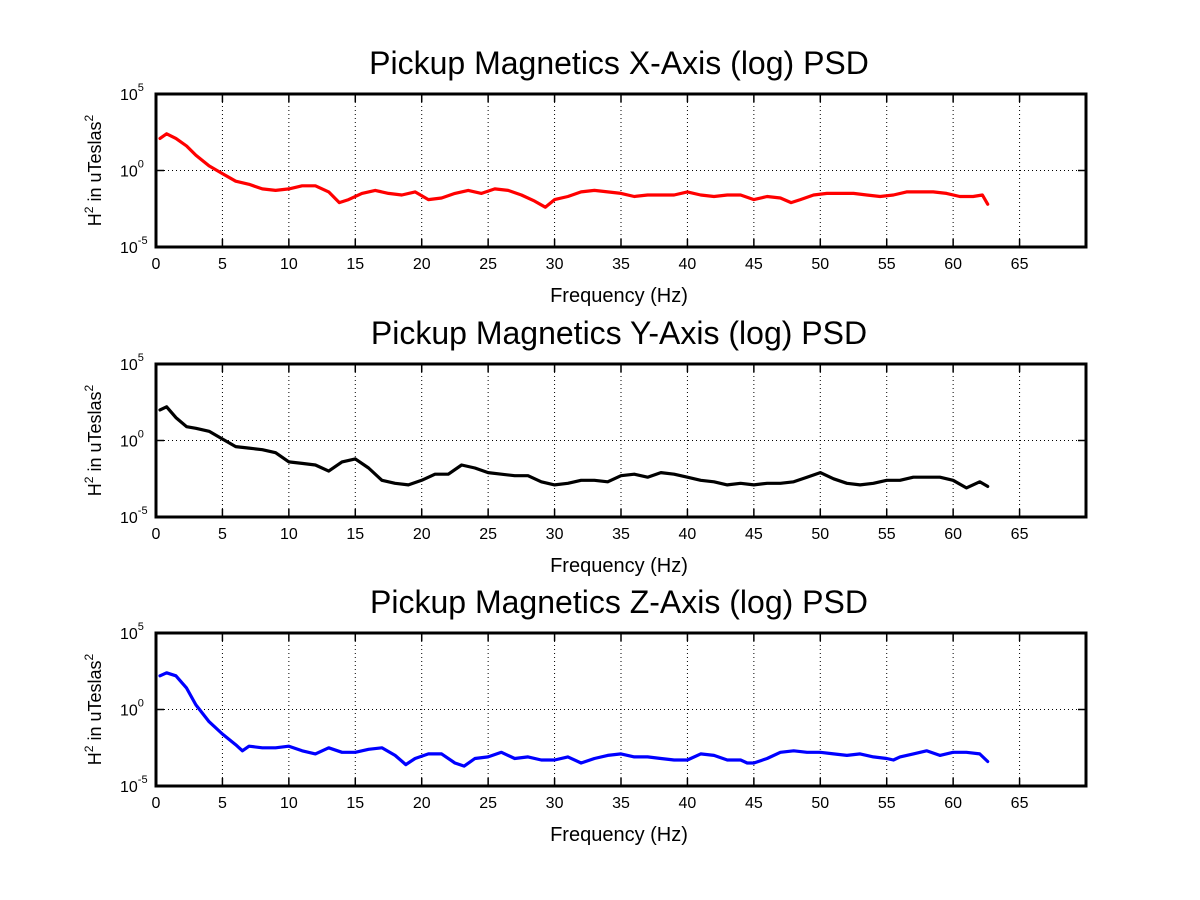  Describe the element at coordinates (619, 63) in the screenshot. I see `subplot-title: Pickup Magnetics X-Axis (log) PSD` at that location.